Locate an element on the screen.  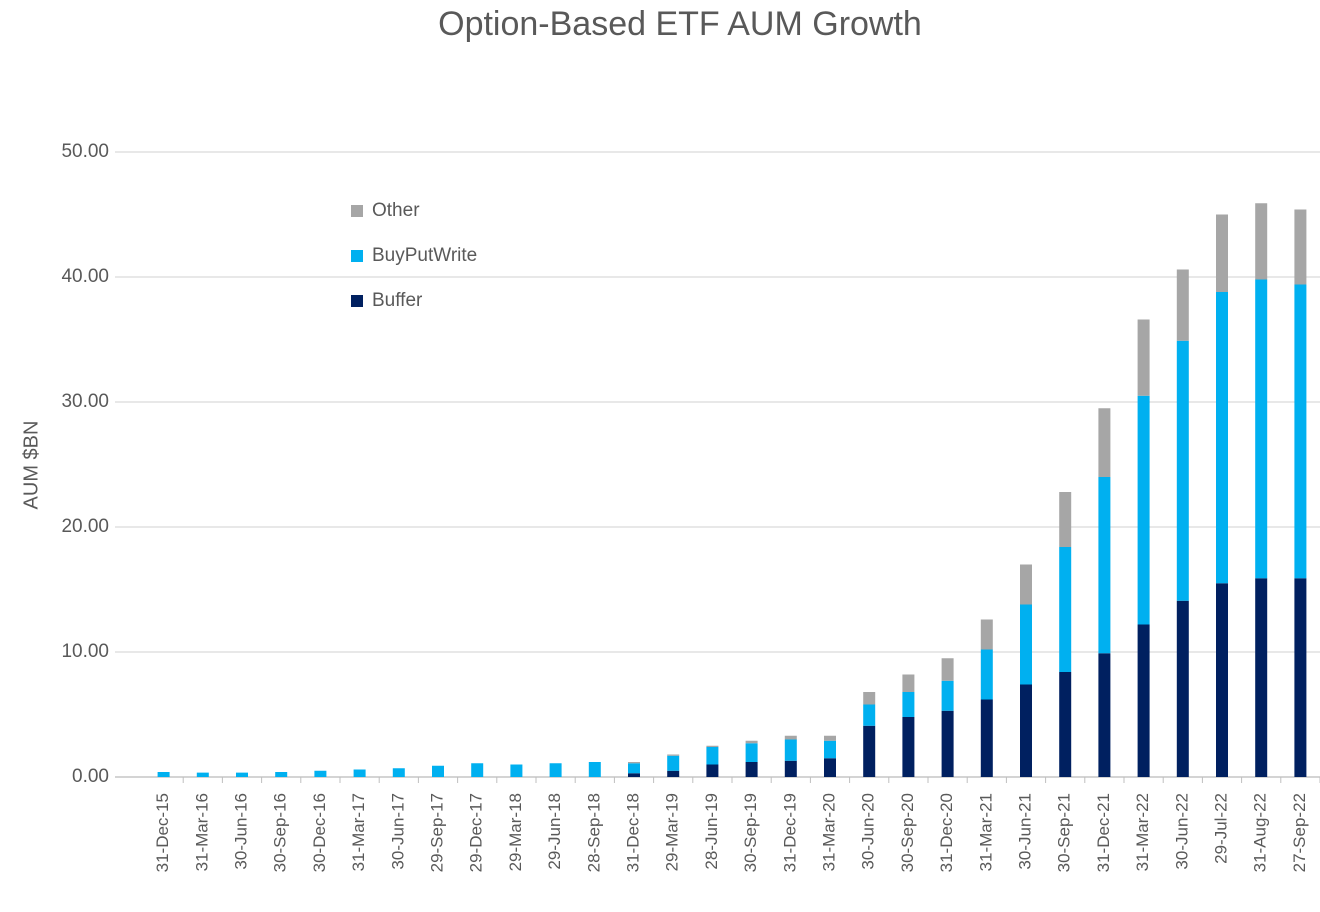
y-tick-label: 40.00 is located at coordinates (85, 276).